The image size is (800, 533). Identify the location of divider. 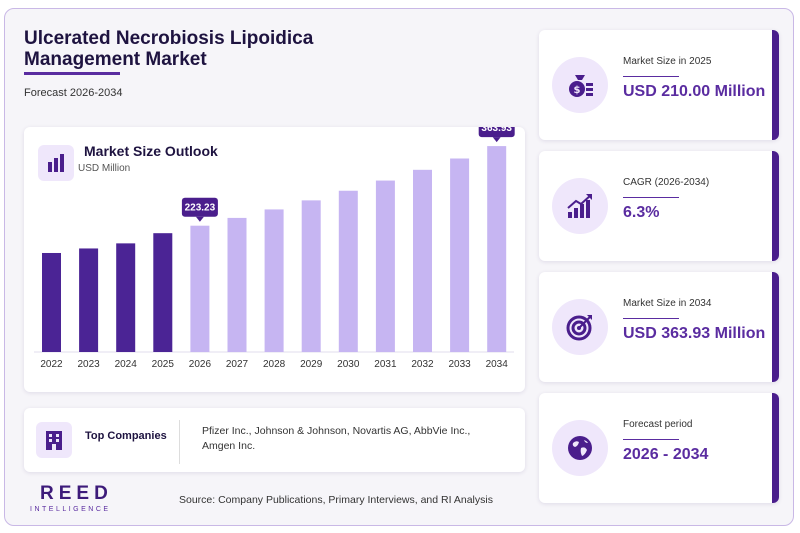
(179, 442).